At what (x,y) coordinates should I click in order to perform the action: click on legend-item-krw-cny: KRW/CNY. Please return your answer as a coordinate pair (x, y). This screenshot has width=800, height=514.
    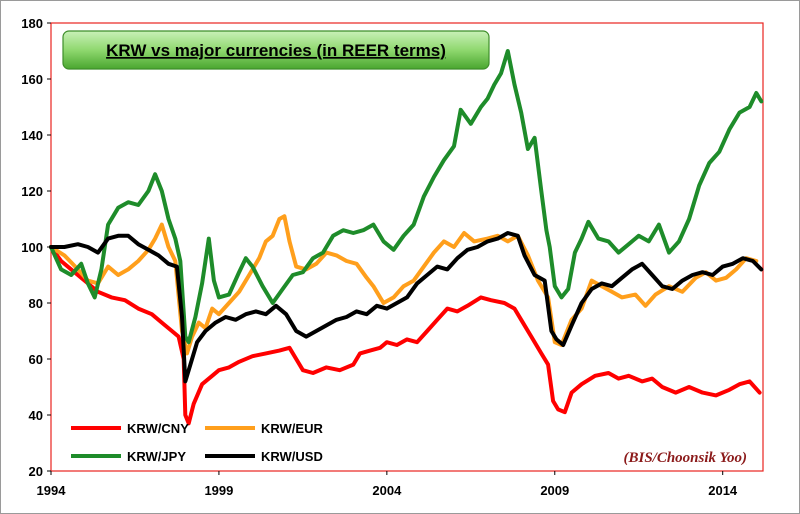
    Looking at the image, I should click on (130, 428).